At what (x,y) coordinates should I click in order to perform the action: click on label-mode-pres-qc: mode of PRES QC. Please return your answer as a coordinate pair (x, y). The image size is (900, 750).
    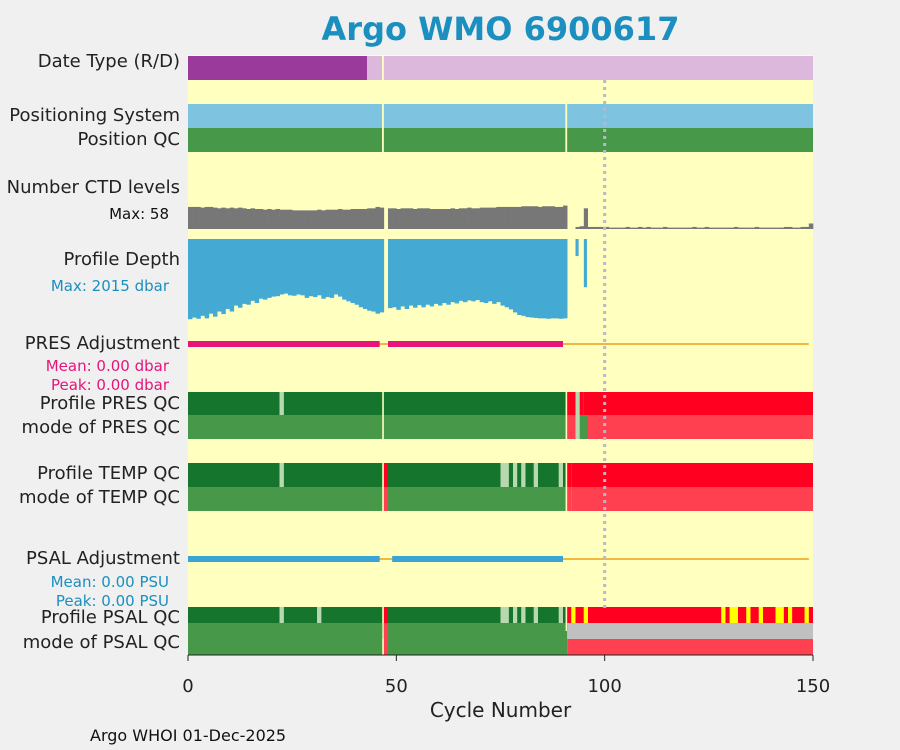
    Looking at the image, I should click on (100, 427).